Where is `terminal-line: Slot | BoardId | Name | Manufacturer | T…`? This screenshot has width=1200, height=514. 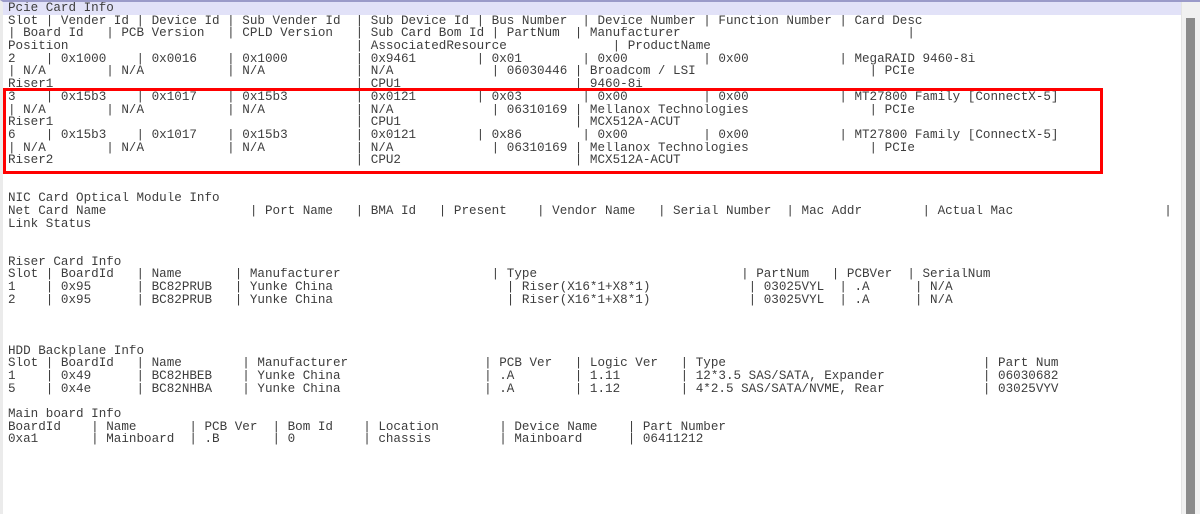 terminal-line: Slot | BoardId | Name | Manufacturer | T… is located at coordinates (499, 275).